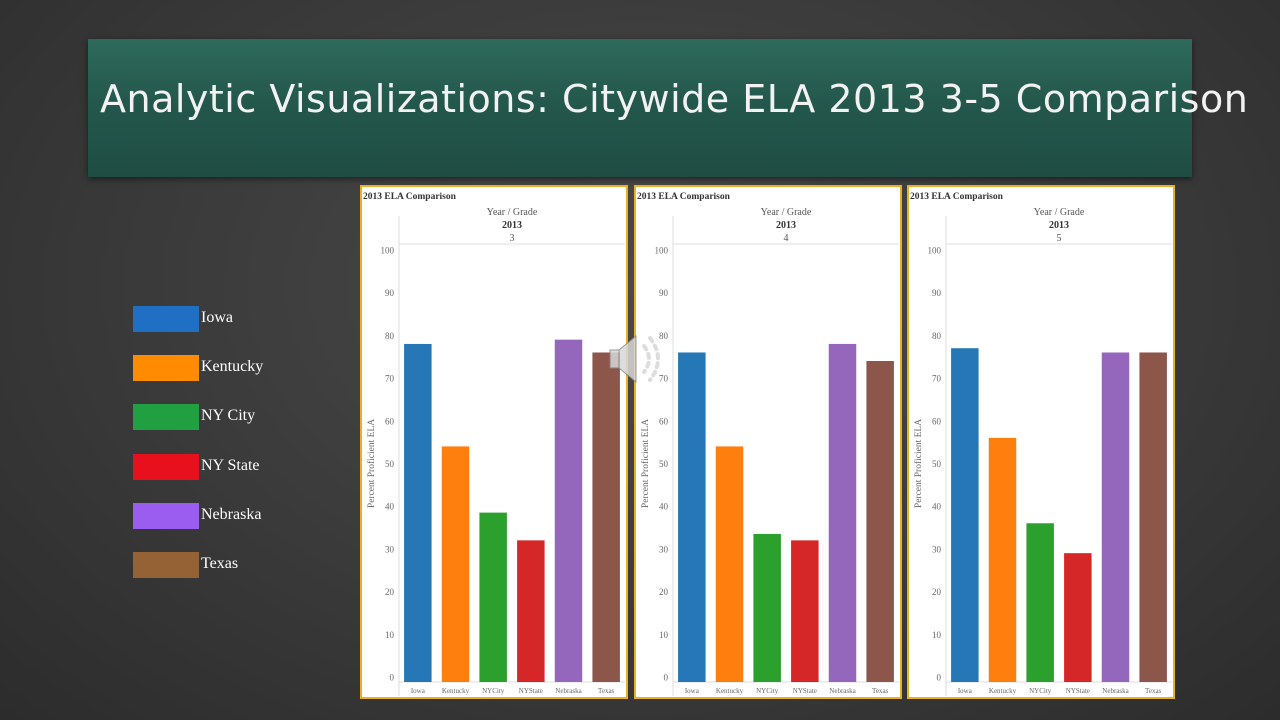 The height and width of the screenshot is (720, 1280). What do you see at coordinates (230, 465) in the screenshot?
I see `legend-label-ny-state: NY State` at bounding box center [230, 465].